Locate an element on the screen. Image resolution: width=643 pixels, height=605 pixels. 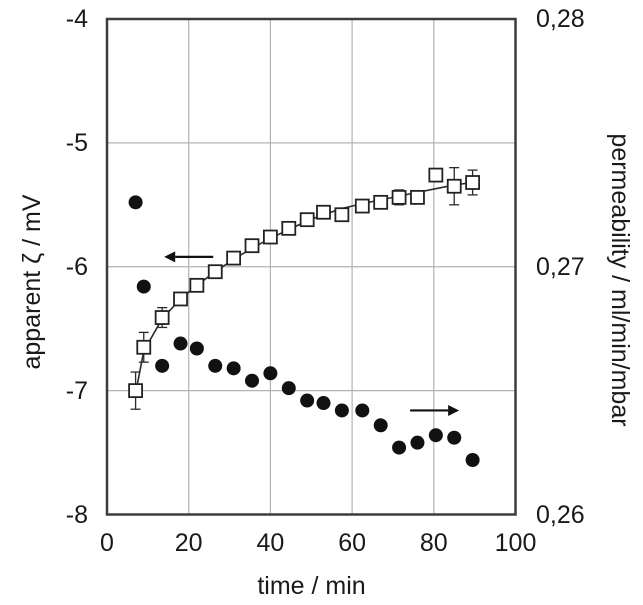
right-arrow-head is located at coordinates (454, 410).